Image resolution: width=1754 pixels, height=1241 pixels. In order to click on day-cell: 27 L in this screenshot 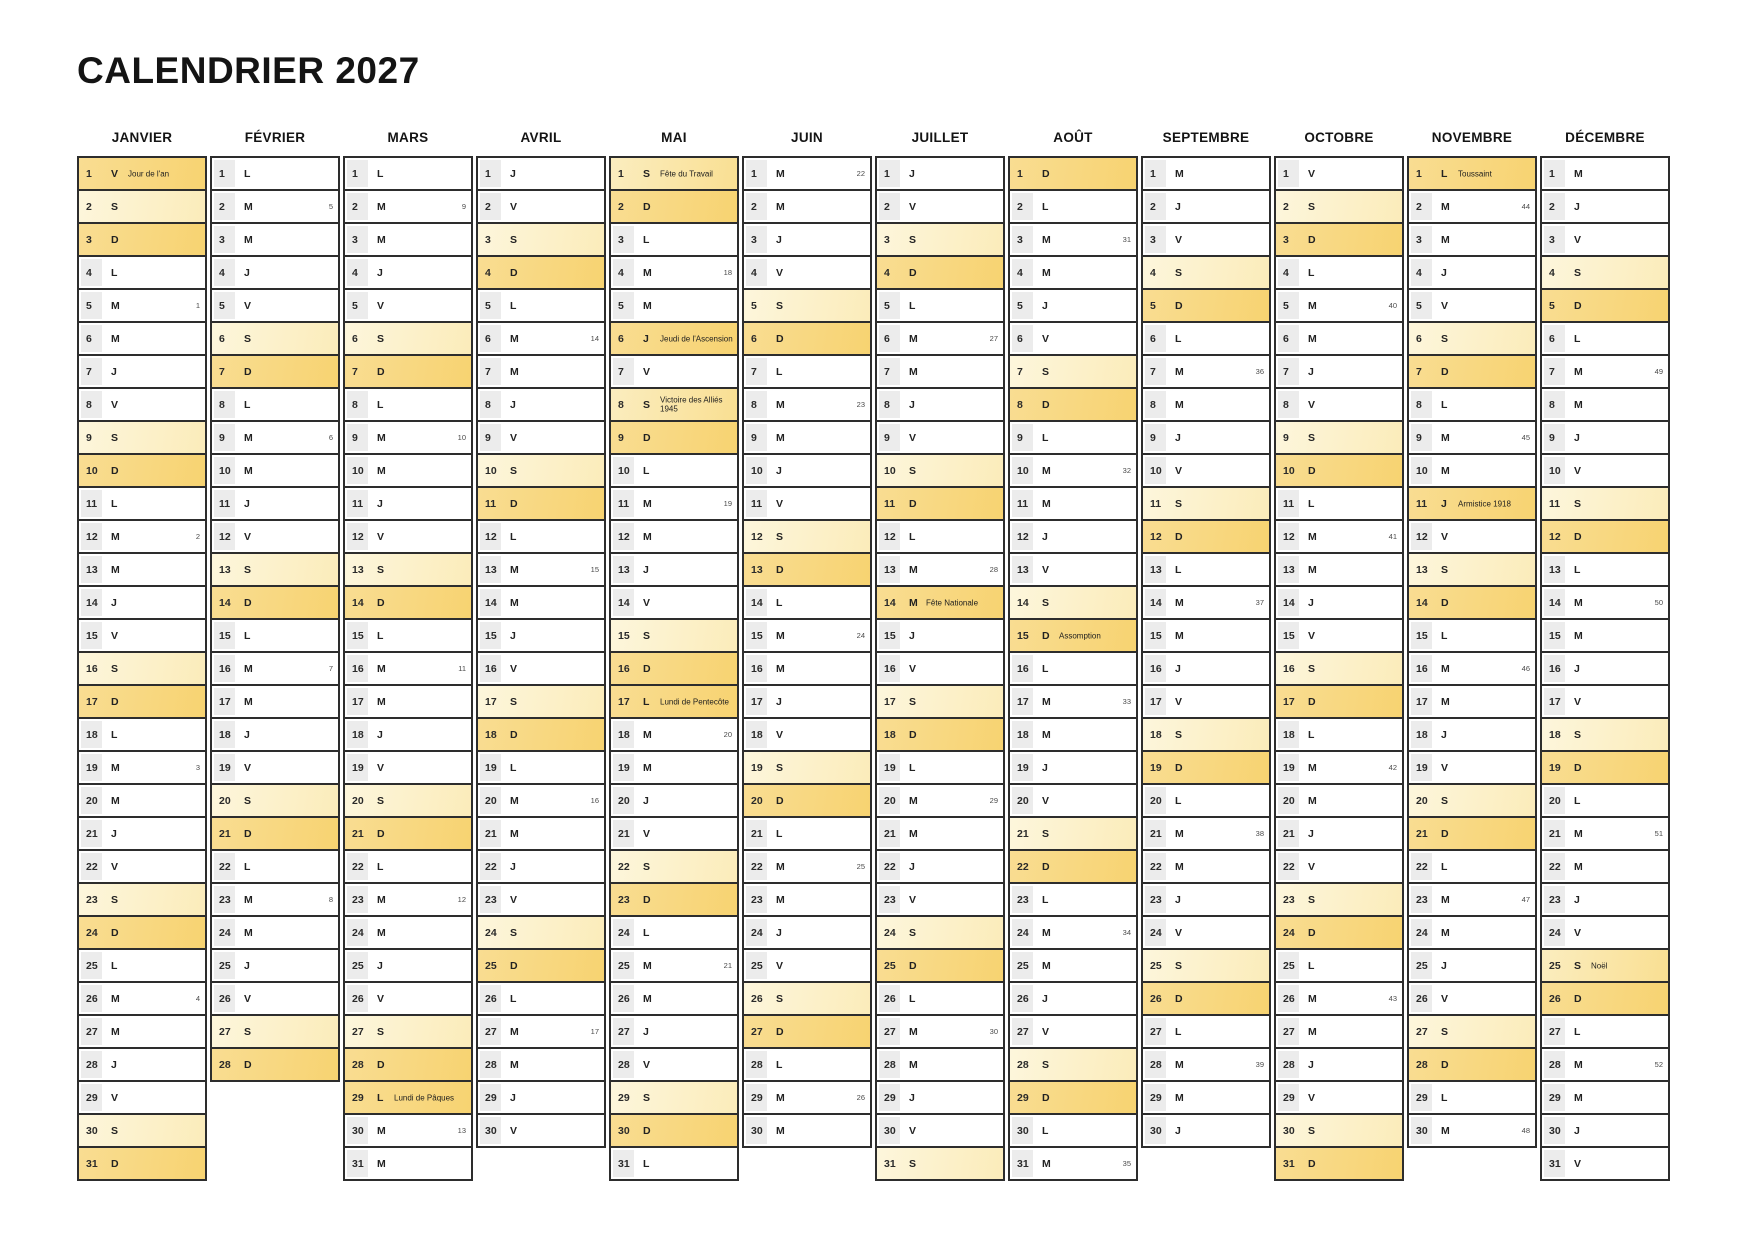, I will do `click(1605, 1031)`.